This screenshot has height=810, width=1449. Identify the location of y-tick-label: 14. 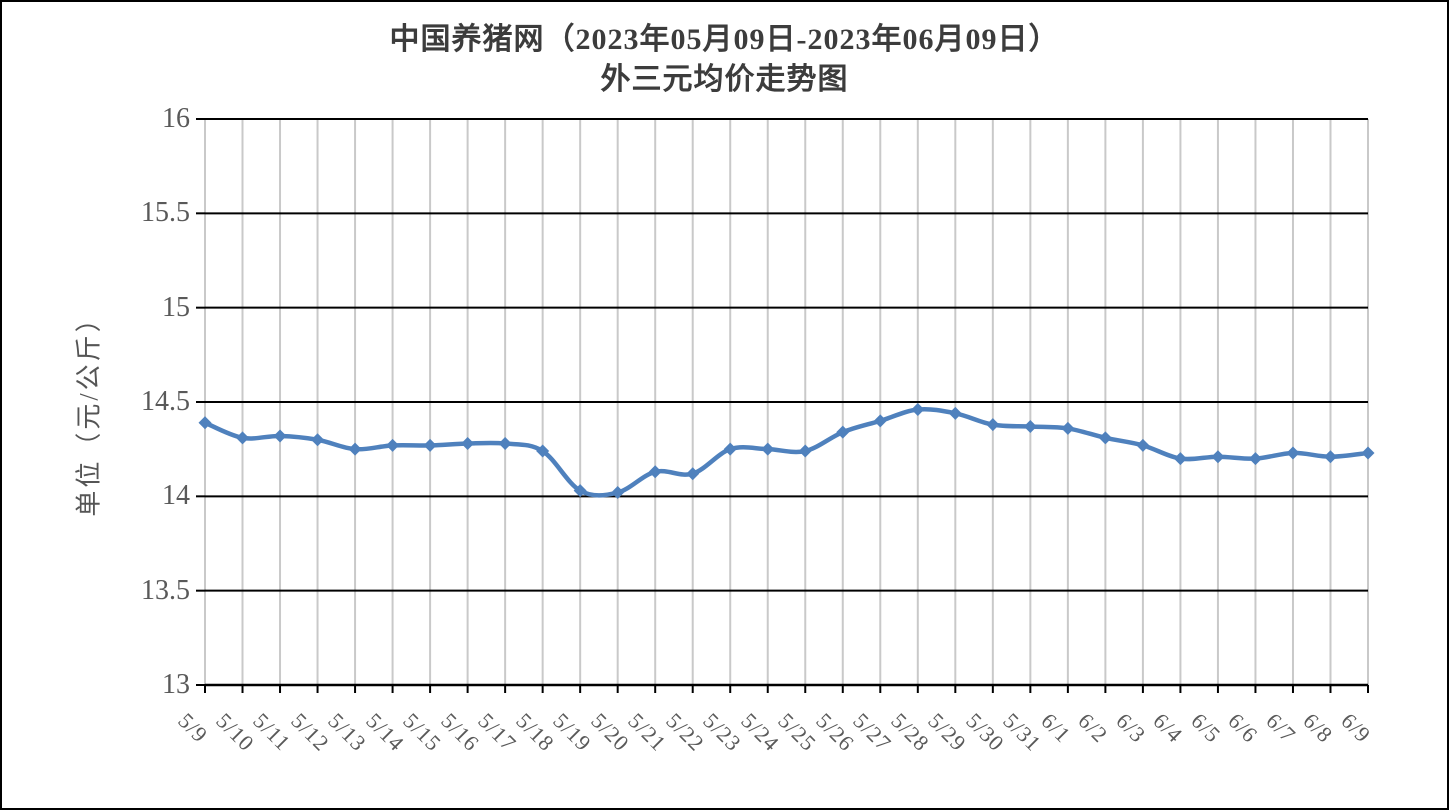
(176, 496).